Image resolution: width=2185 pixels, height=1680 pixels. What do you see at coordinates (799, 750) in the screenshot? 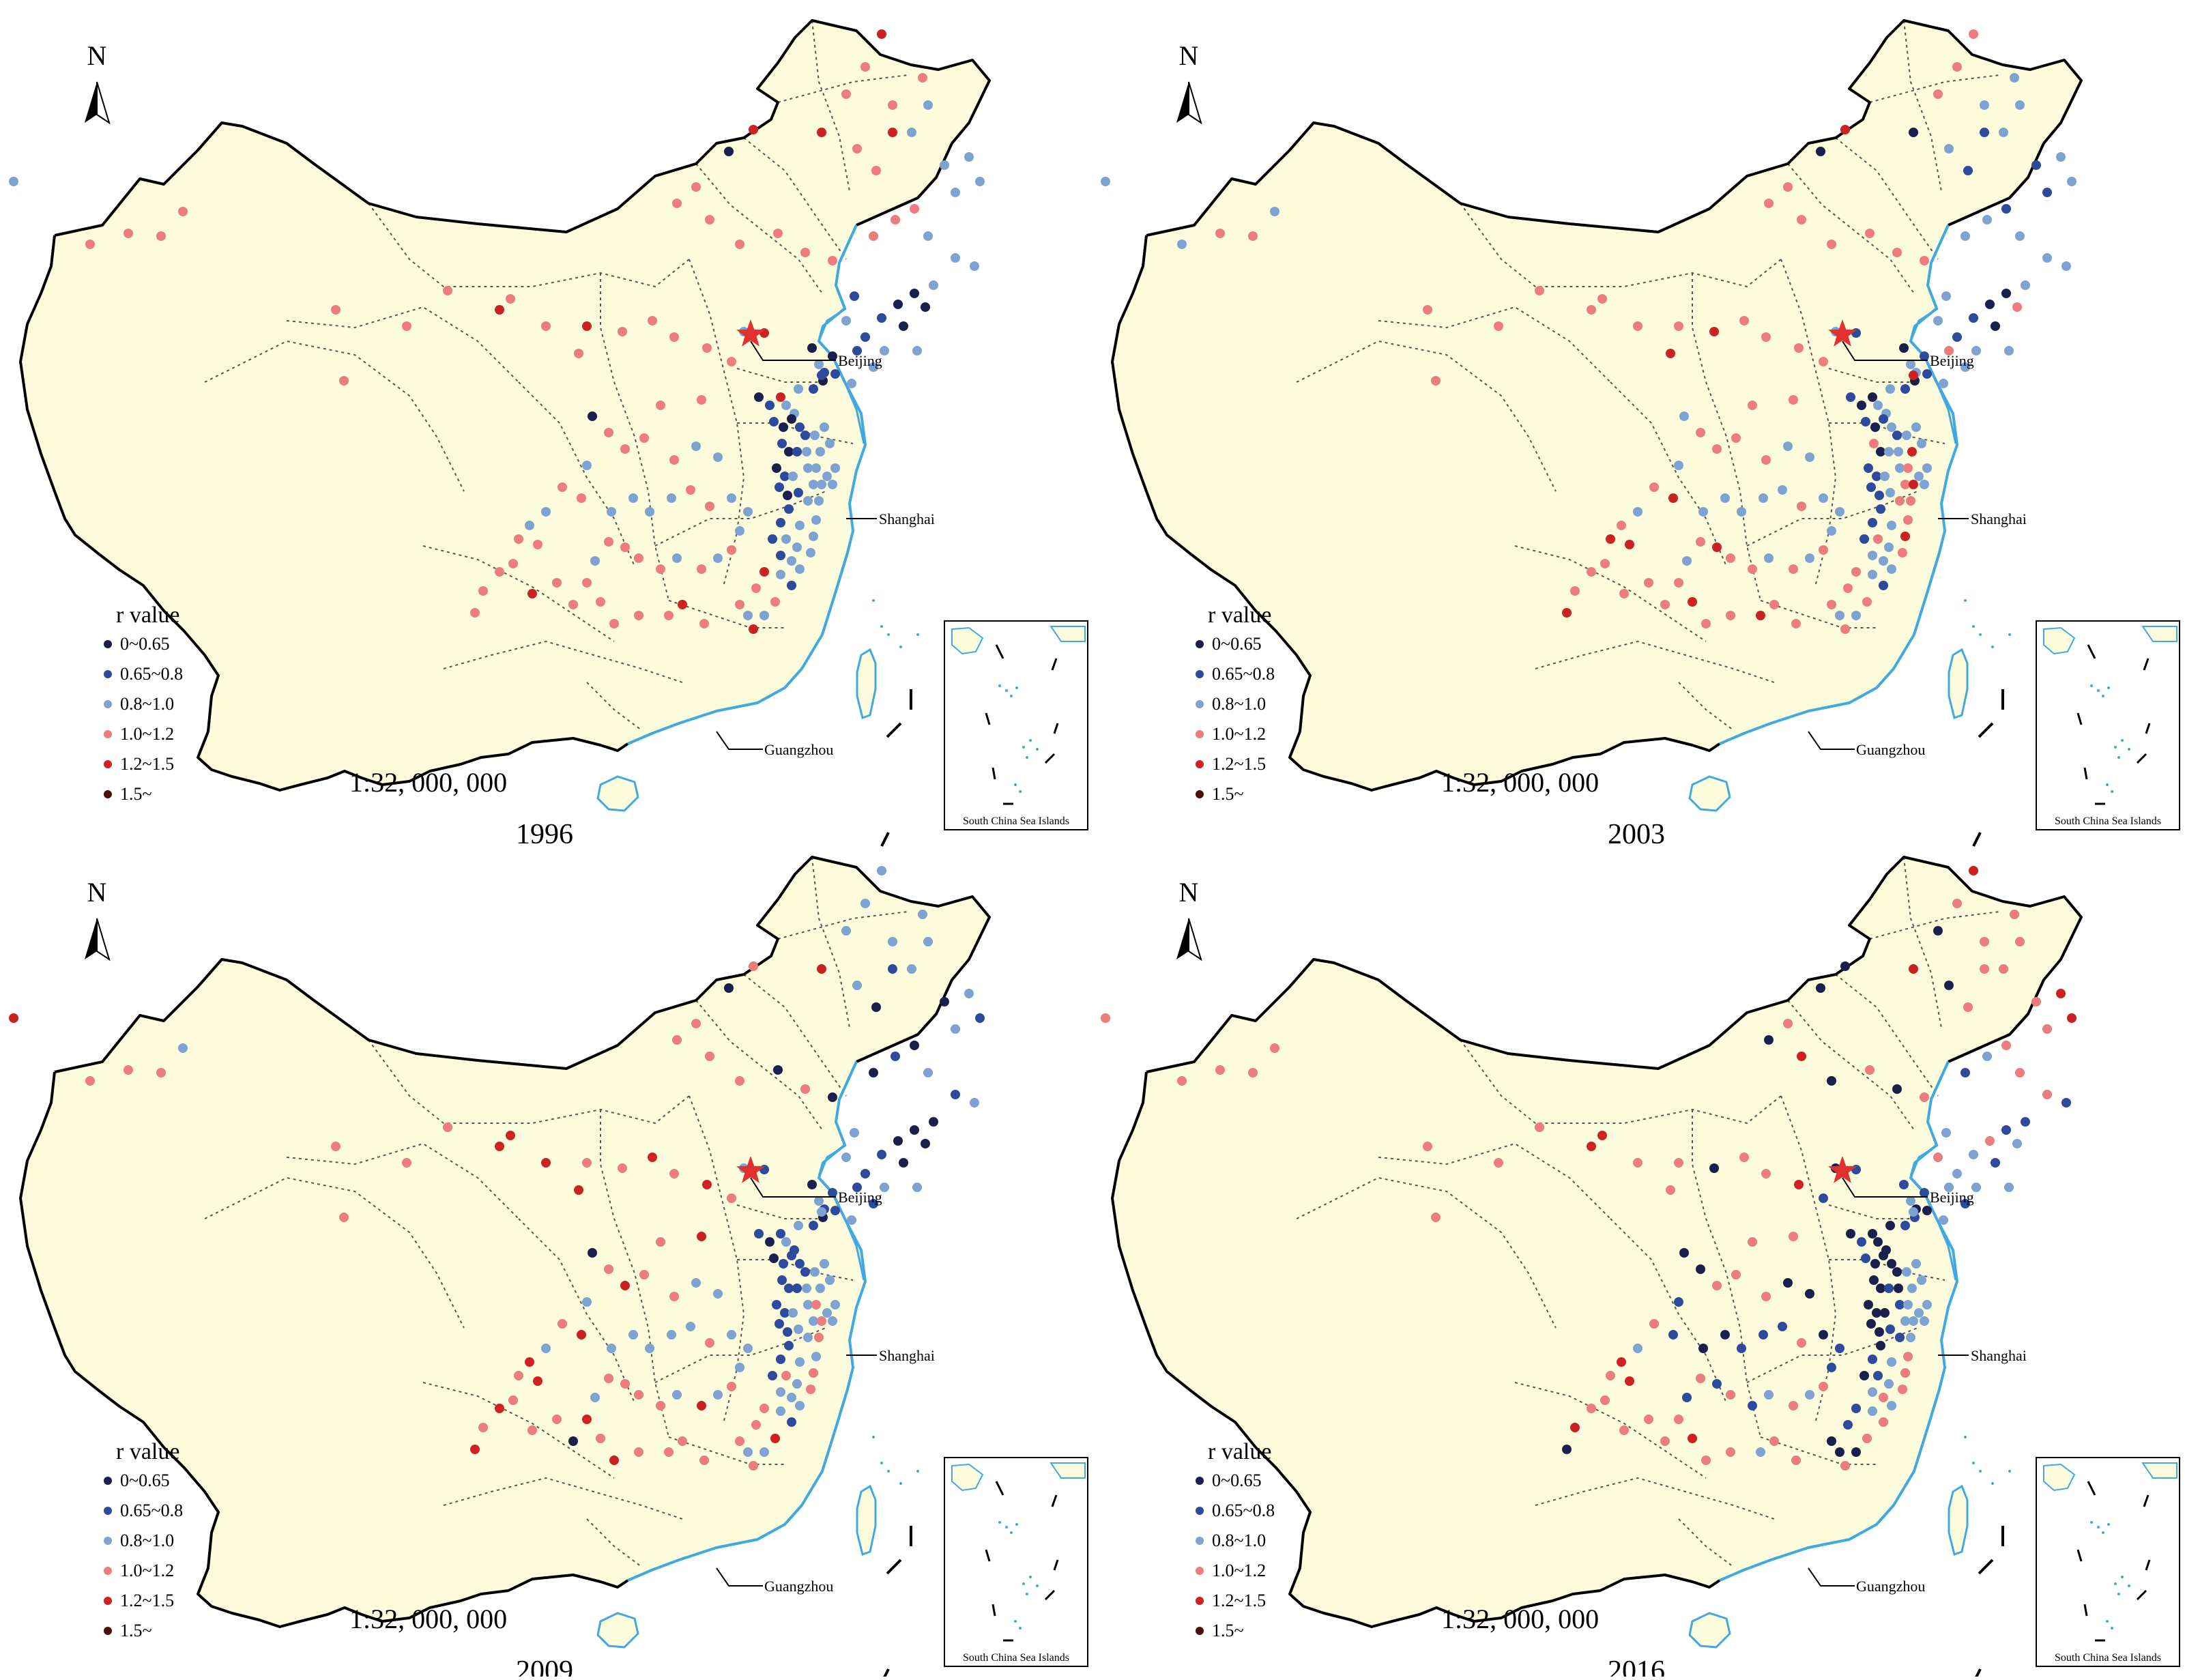
I see `guangzhou-label: Guangzhou` at bounding box center [799, 750].